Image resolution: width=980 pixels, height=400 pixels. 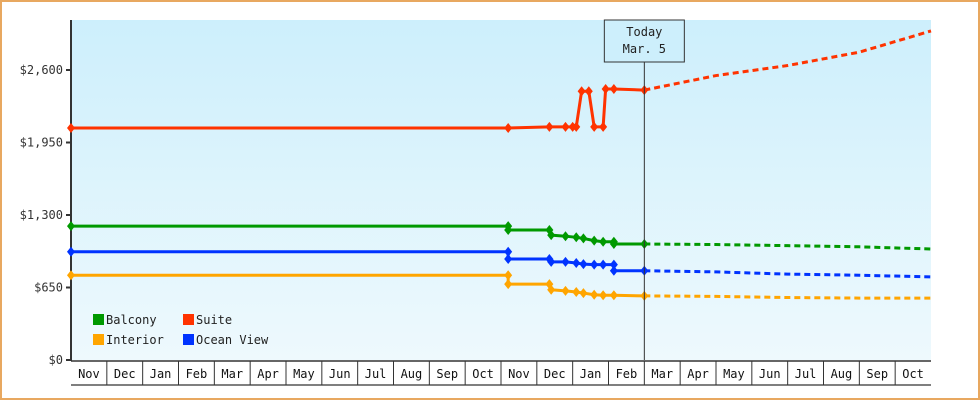 I want to click on ocean-view-projection-line, so click(x=788, y=274).